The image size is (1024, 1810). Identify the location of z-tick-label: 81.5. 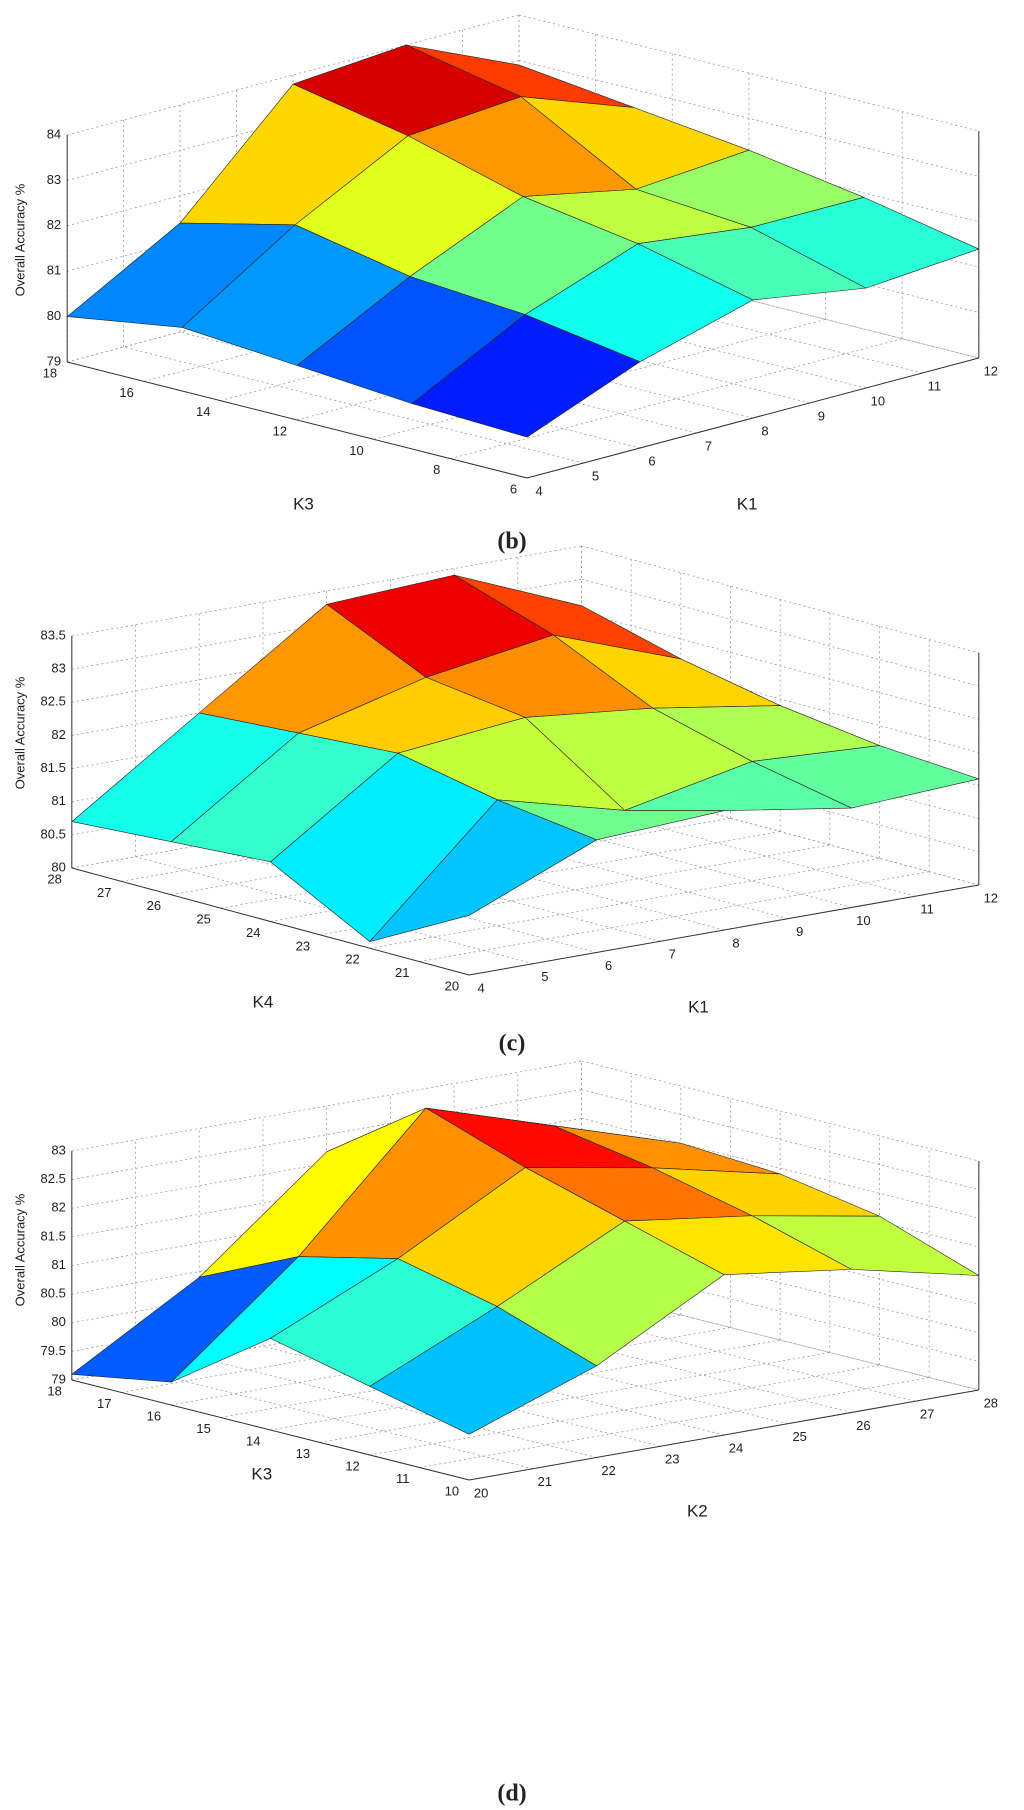
(53, 767).